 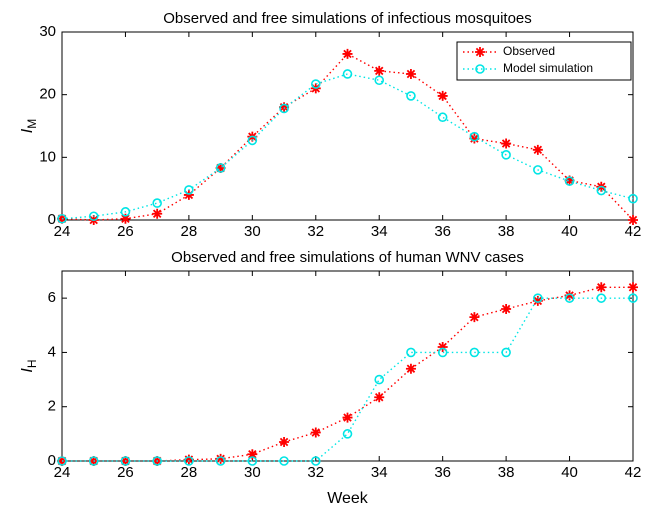 What do you see at coordinates (52, 297) in the screenshot?
I see `y-tick-label: 6` at bounding box center [52, 297].